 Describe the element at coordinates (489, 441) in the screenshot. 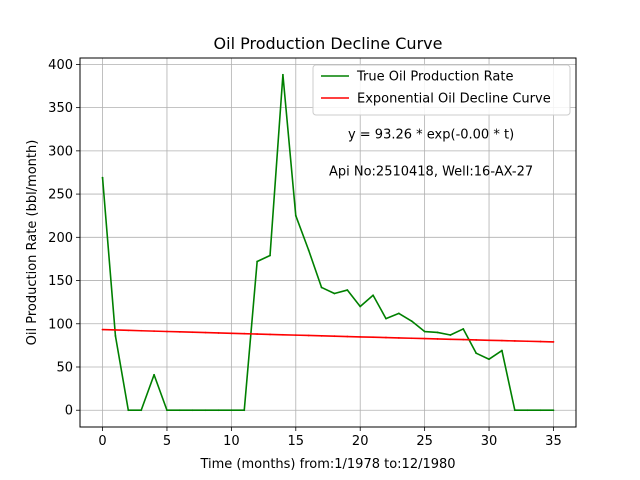

I see `x-tick-label: 30` at that location.